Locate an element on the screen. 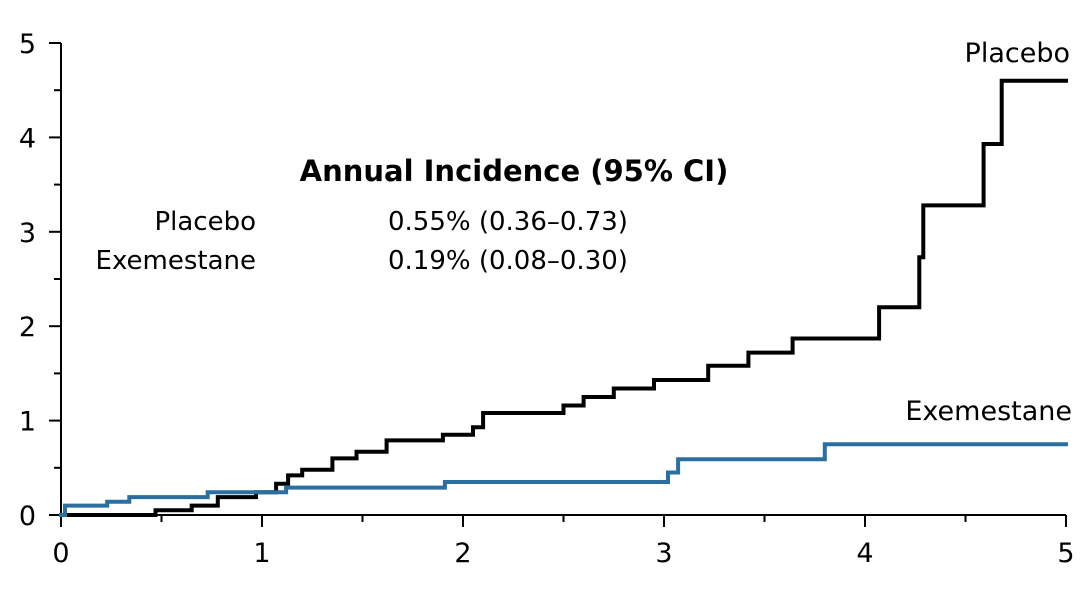  y-tick-label: 2 is located at coordinates (27, 327).